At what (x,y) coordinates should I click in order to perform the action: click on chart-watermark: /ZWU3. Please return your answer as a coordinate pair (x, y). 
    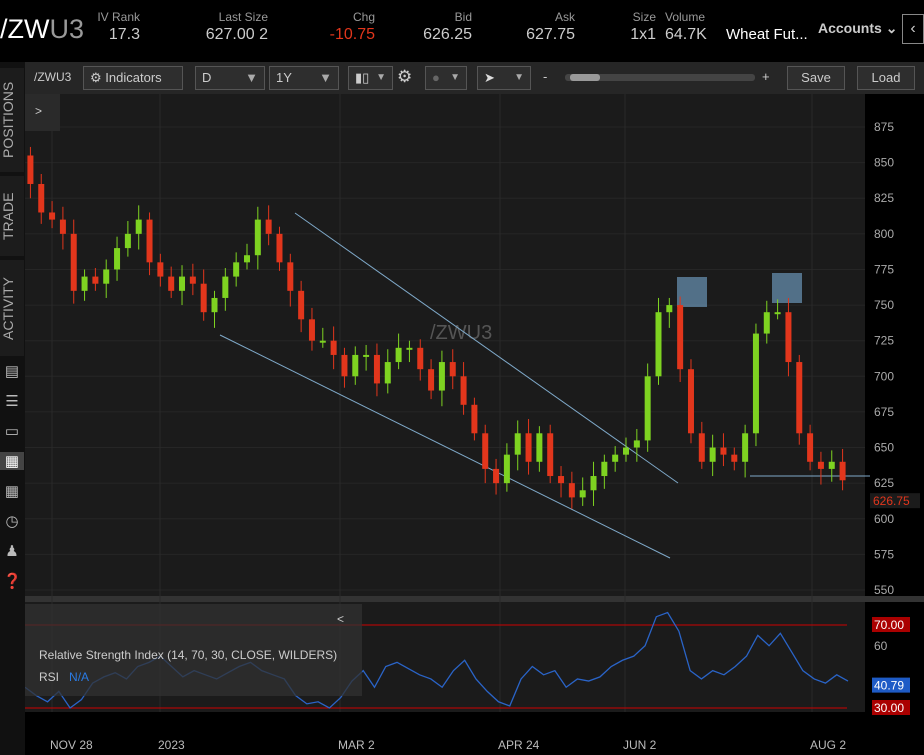
    Looking at the image, I should click on (461, 333).